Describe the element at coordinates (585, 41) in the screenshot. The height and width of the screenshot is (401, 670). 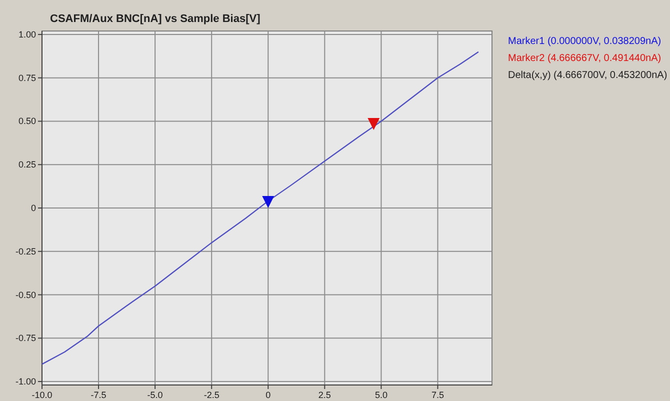
I see `text: Marker1 (0.000000V, 0.038209nA)` at that location.